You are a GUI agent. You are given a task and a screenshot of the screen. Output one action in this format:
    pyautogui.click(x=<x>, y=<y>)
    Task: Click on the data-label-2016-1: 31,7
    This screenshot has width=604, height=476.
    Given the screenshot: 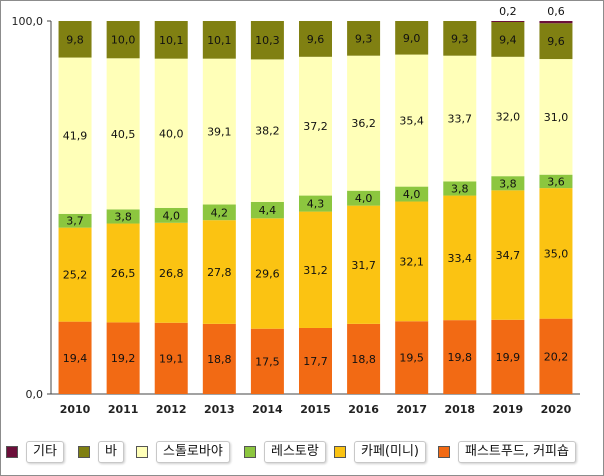 What is the action you would take?
    pyautogui.click(x=363, y=265)
    